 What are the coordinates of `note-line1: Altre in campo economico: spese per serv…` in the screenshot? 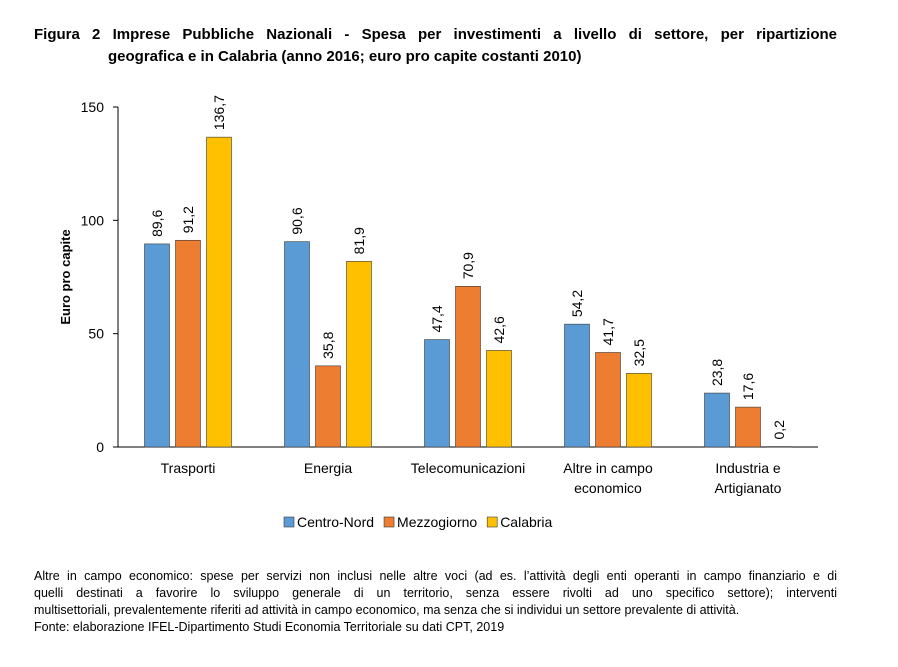 It's located at (435, 576).